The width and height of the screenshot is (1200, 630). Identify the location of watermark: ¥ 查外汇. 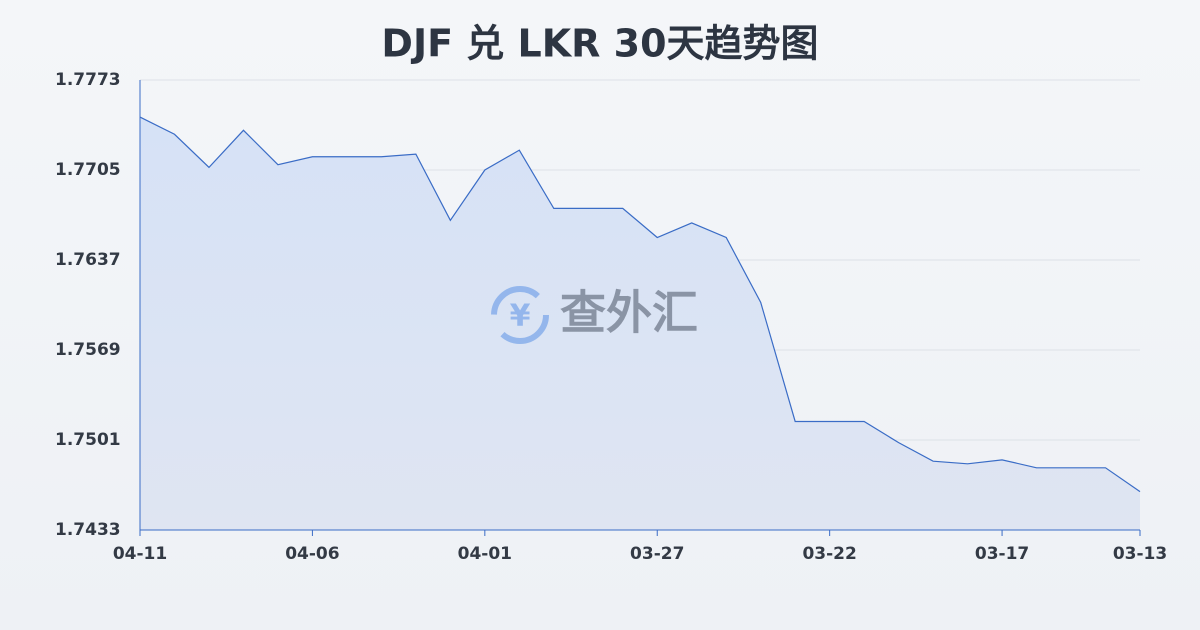
(594, 315).